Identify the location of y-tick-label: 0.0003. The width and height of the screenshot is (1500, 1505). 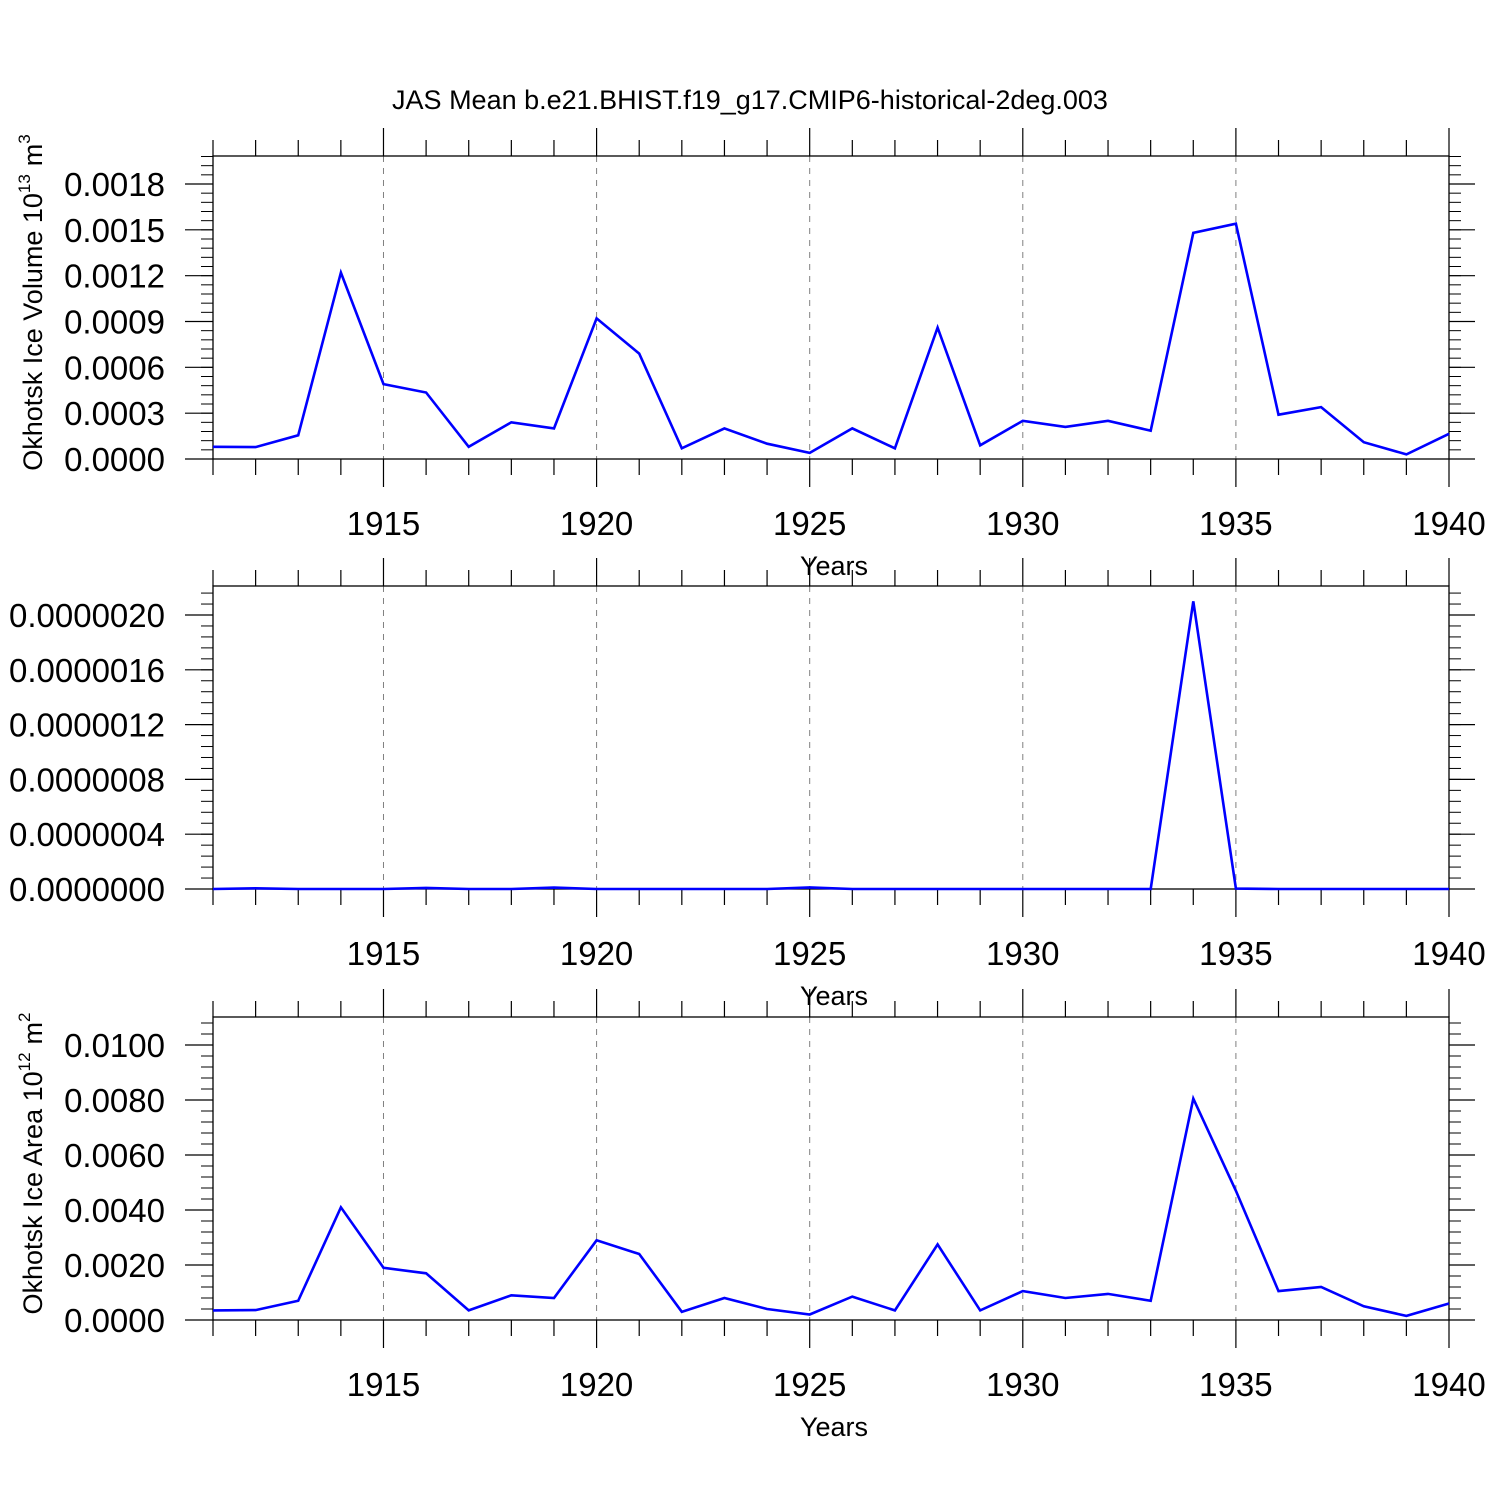
(114, 413).